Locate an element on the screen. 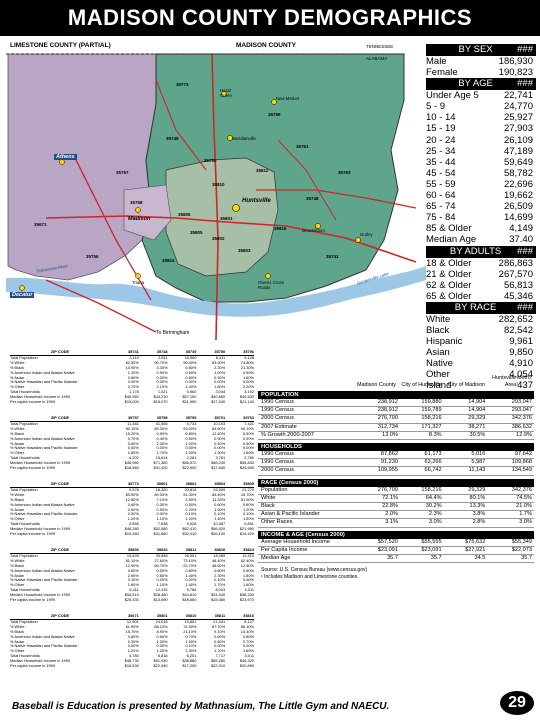 Image resolution: width=540 pixels, height=720 pixels. table-cell: 10.40% is located at coordinates (247, 631).